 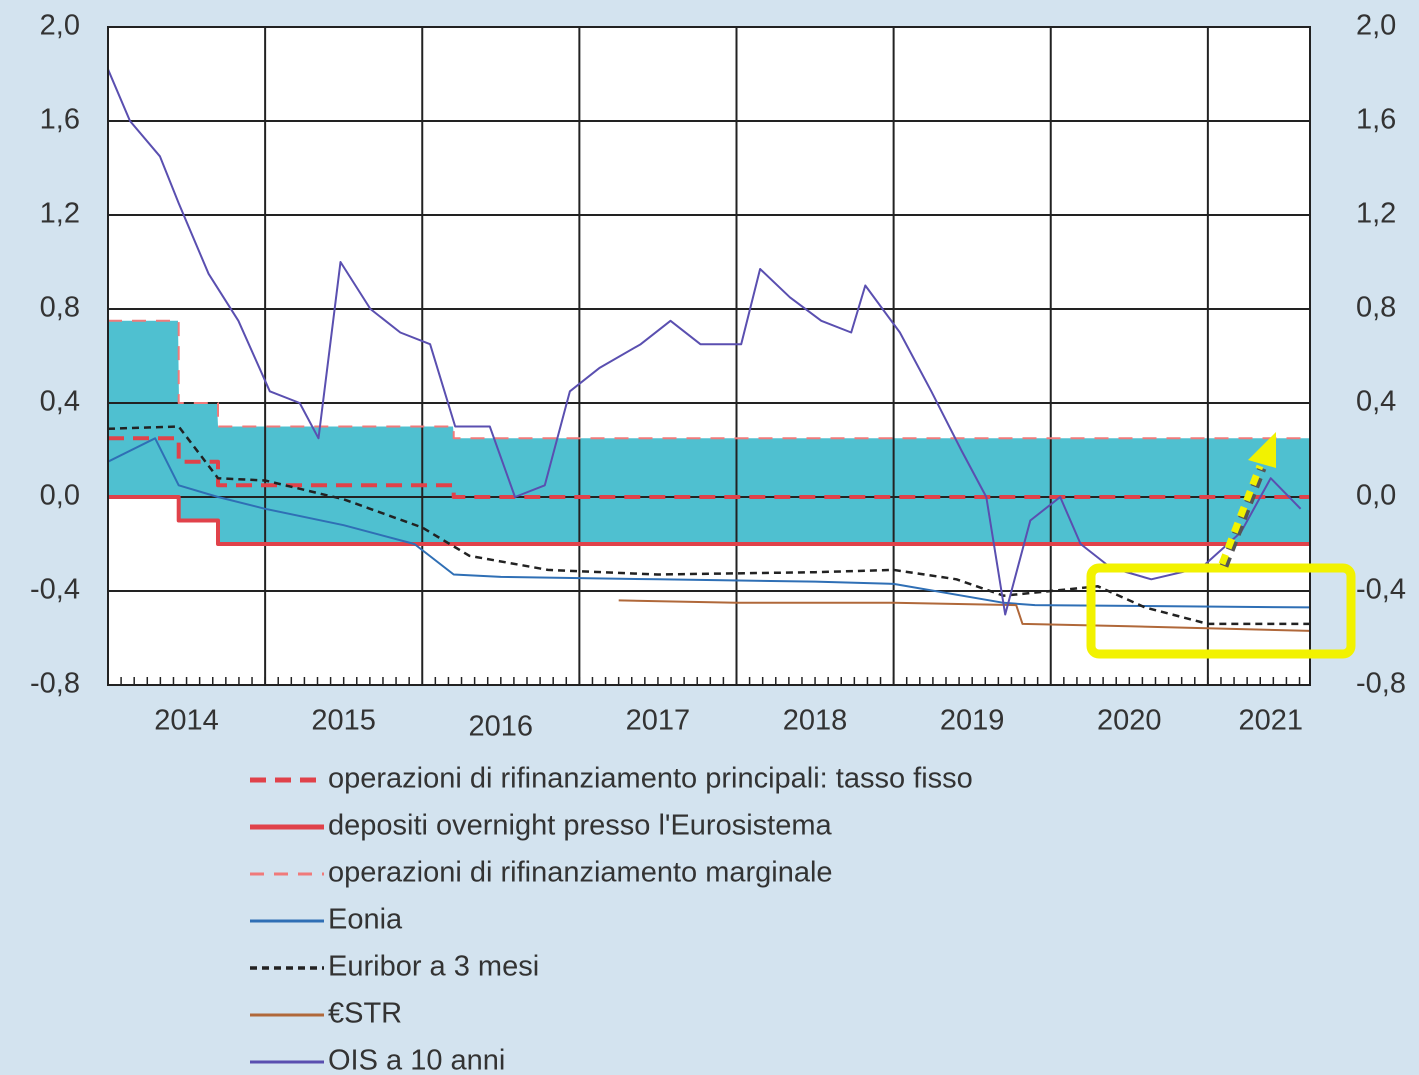 What do you see at coordinates (60, 214) in the screenshot?
I see `y-tick-label: 1,2` at bounding box center [60, 214].